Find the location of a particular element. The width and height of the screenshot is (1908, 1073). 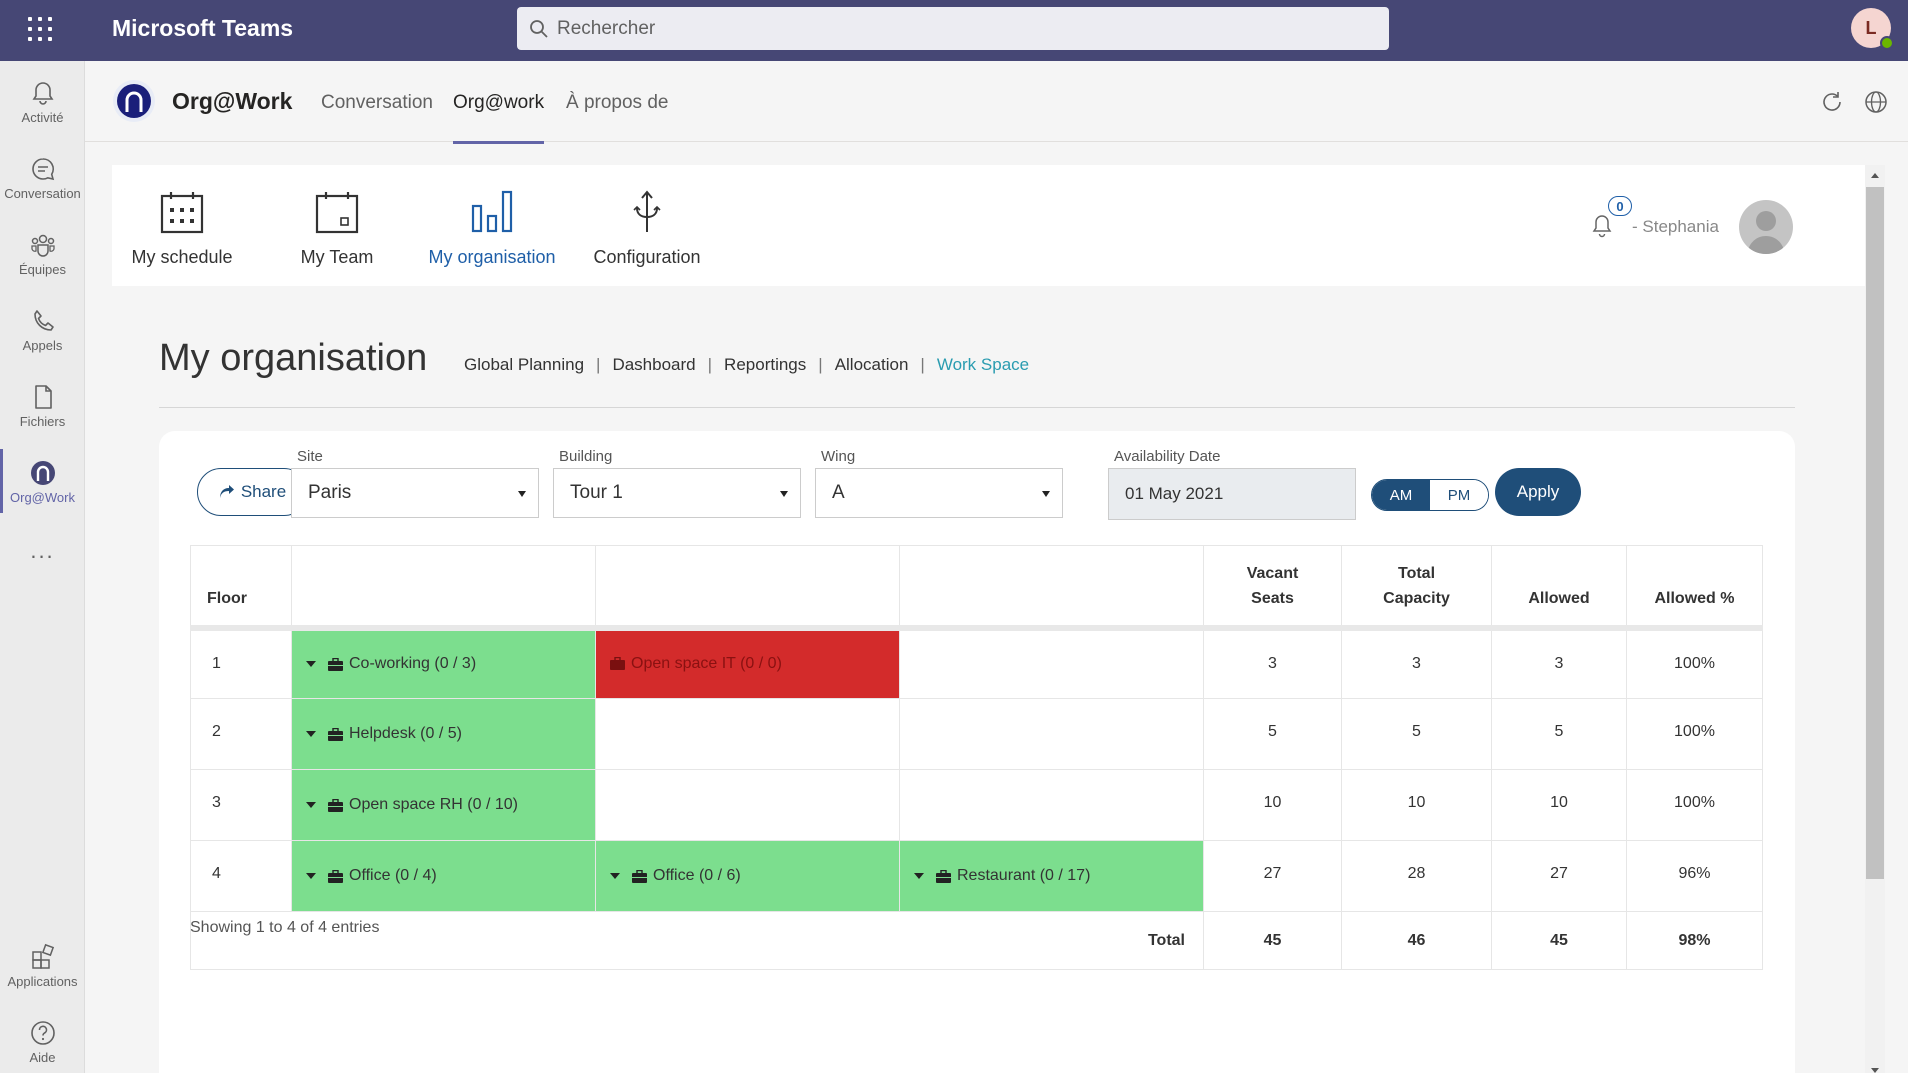

briefcase-icon is located at coordinates (335, 734).